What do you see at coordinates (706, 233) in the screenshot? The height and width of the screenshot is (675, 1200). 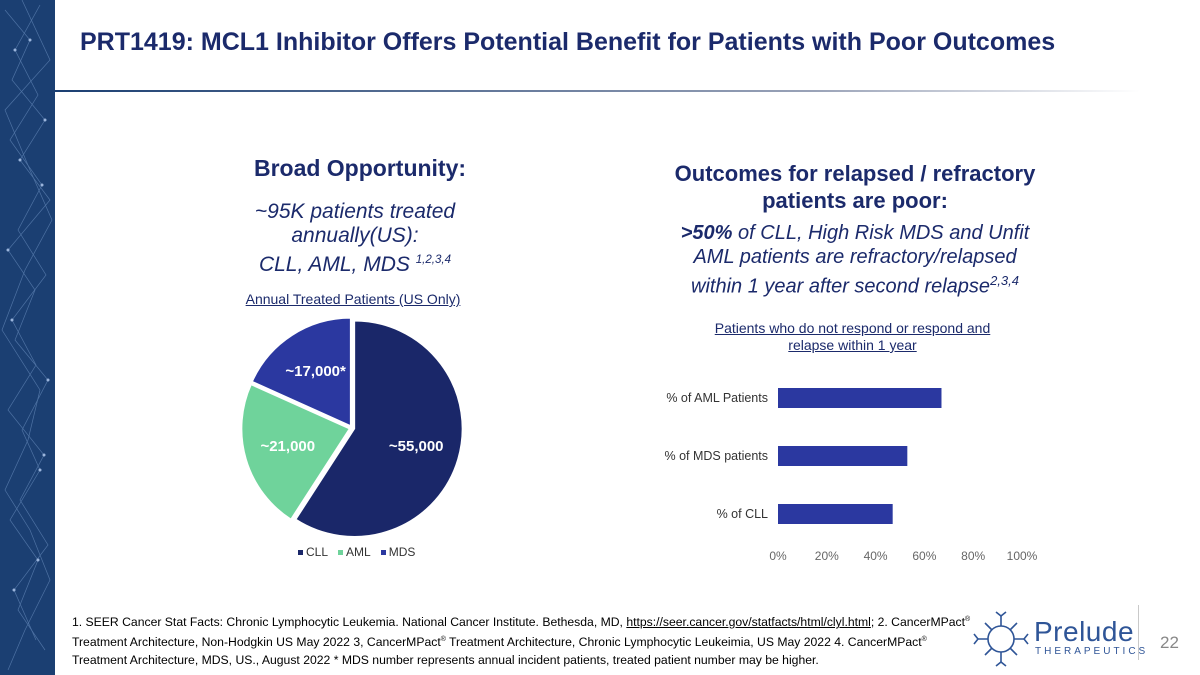 I see `outcomes-bold-percent: >50%` at bounding box center [706, 233].